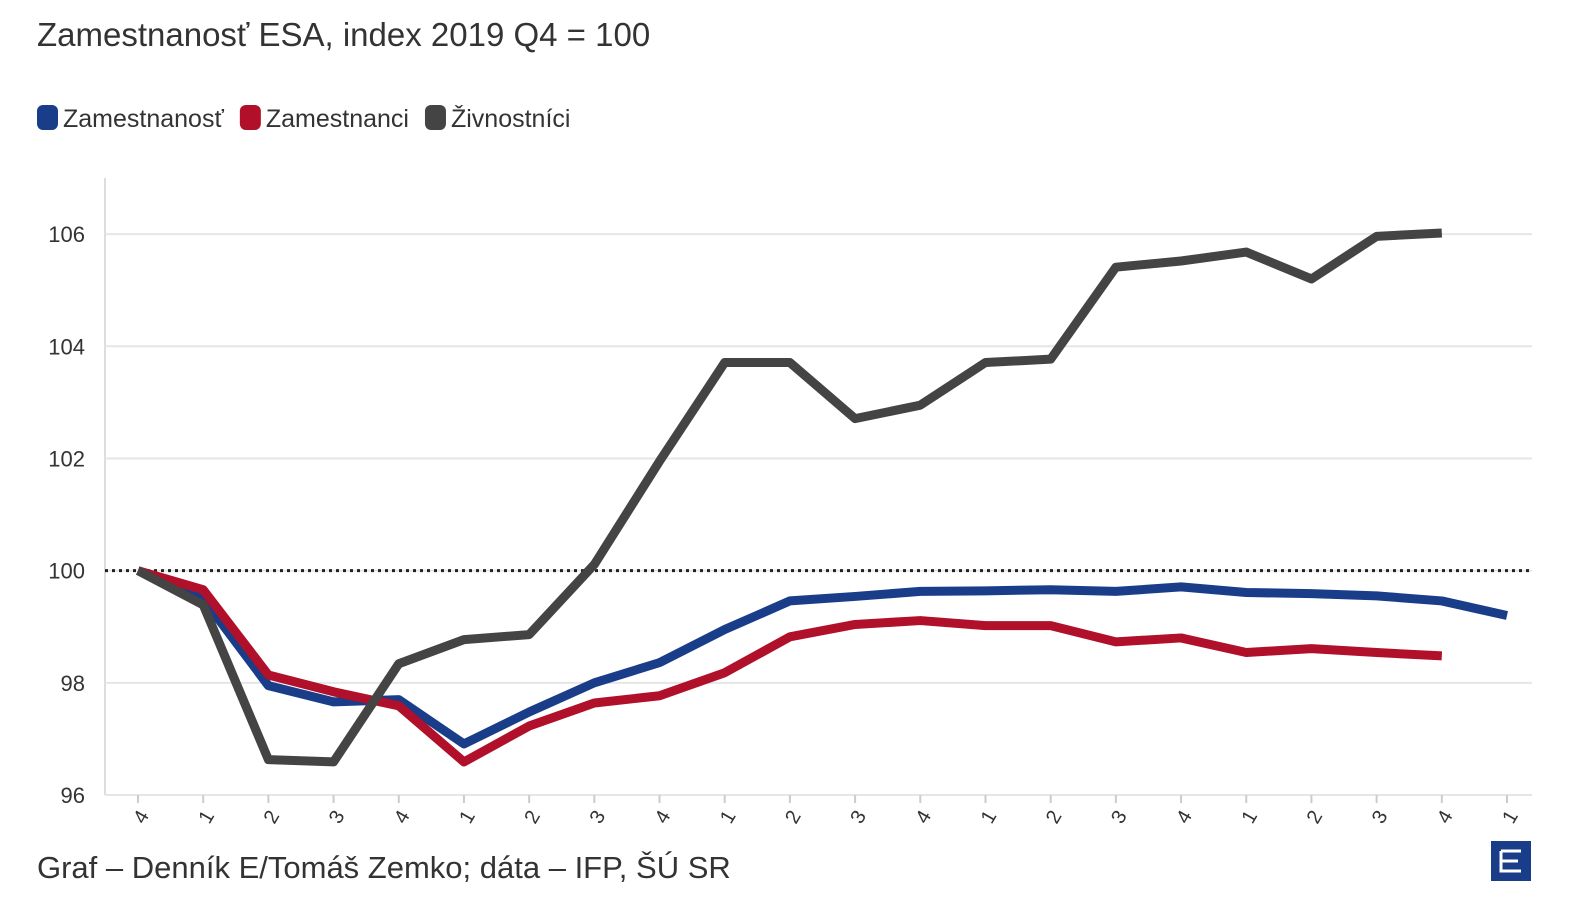  Describe the element at coordinates (343, 34) in the screenshot. I see `chart-title: Zamestnanosť ESA, index 2019 Q4 = 100` at that location.